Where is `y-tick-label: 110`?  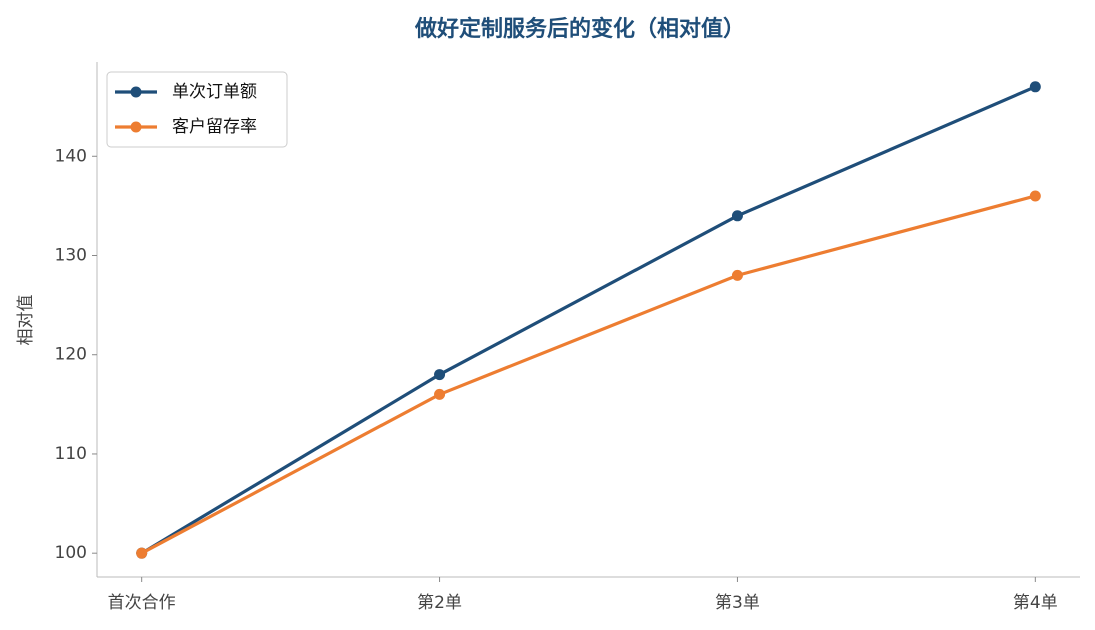
y-tick-label: 110 is located at coordinates (71, 454).